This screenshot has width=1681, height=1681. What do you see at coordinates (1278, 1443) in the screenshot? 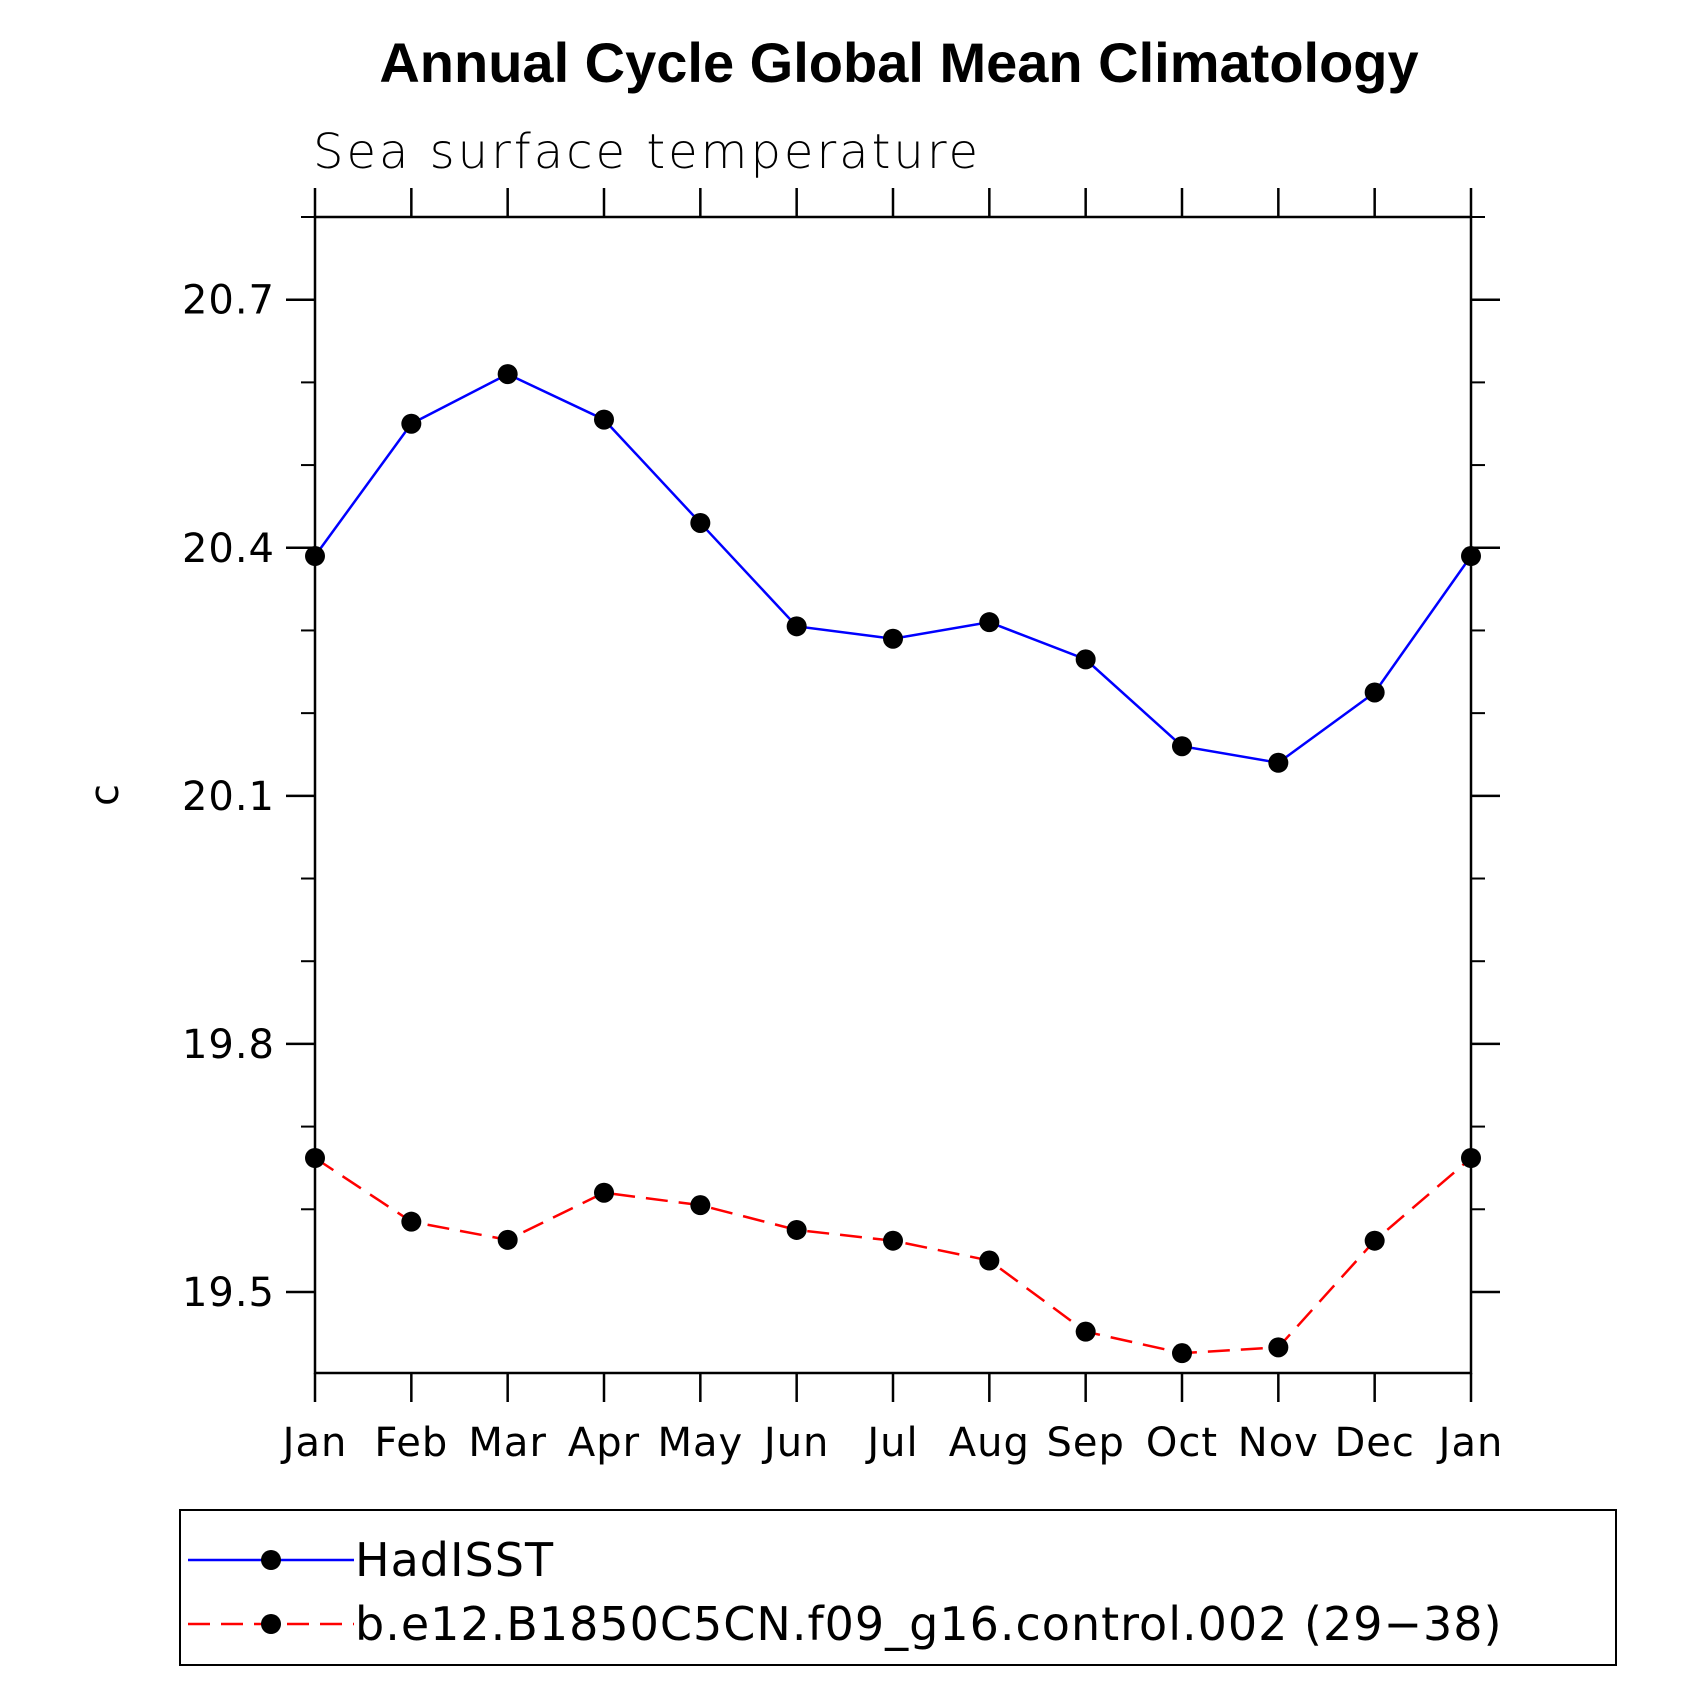
I see `x-tick-label: Nov` at bounding box center [1278, 1443].